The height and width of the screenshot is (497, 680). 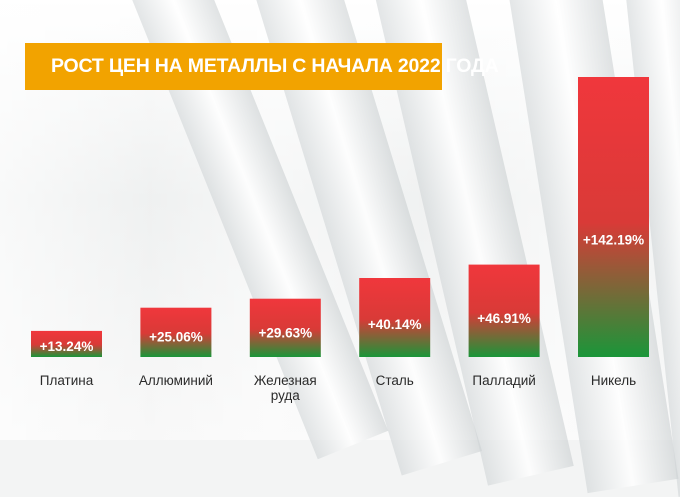 I want to click on category-label: Железная руда, so click(x=285, y=388).